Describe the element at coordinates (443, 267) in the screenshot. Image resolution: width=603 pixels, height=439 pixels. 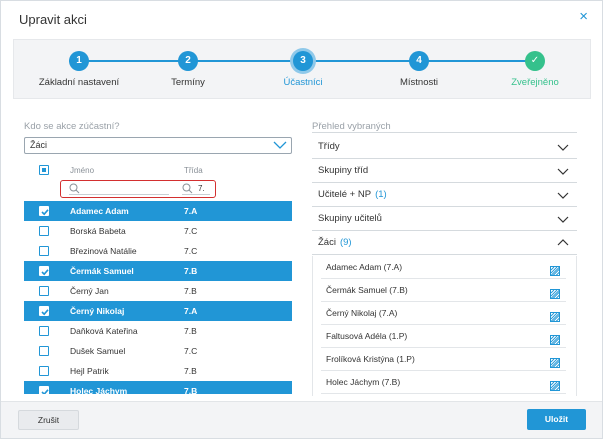
I see `selected-student-item: Adamec Adam (7.A)` at that location.